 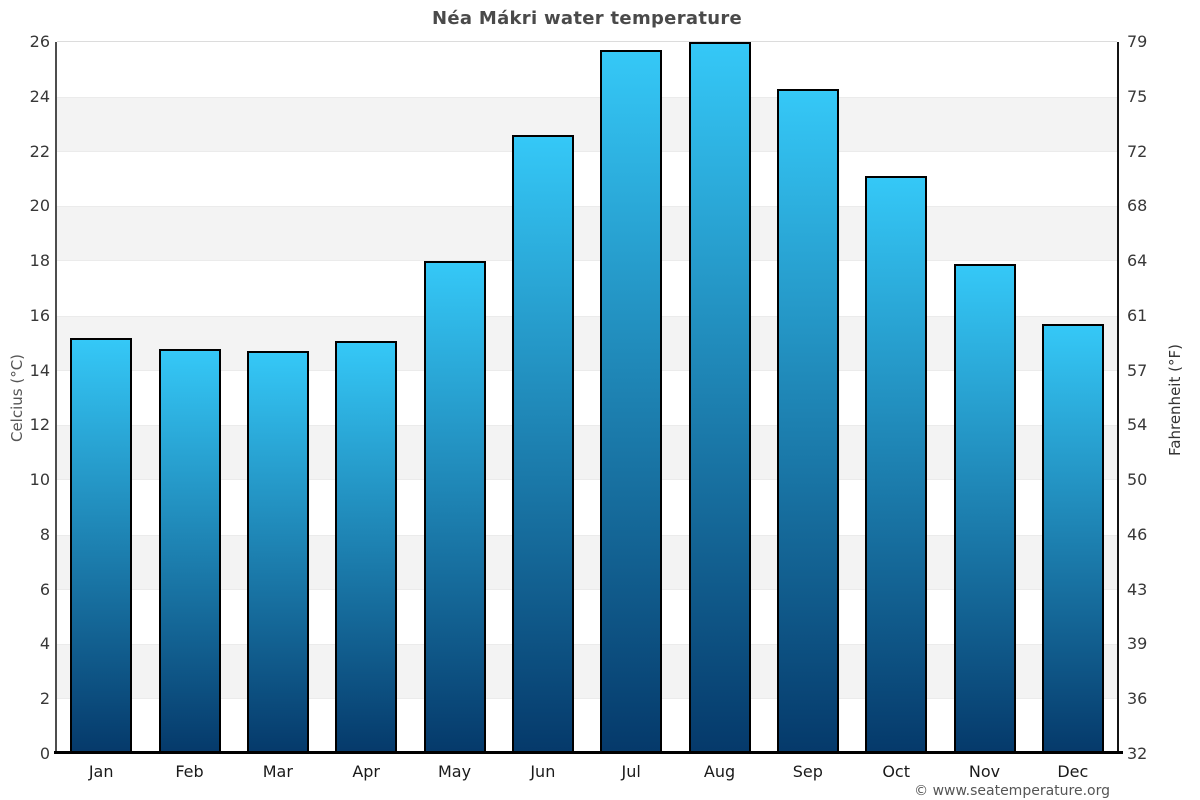 I want to click on y-axis-left-line, so click(x=56, y=398).